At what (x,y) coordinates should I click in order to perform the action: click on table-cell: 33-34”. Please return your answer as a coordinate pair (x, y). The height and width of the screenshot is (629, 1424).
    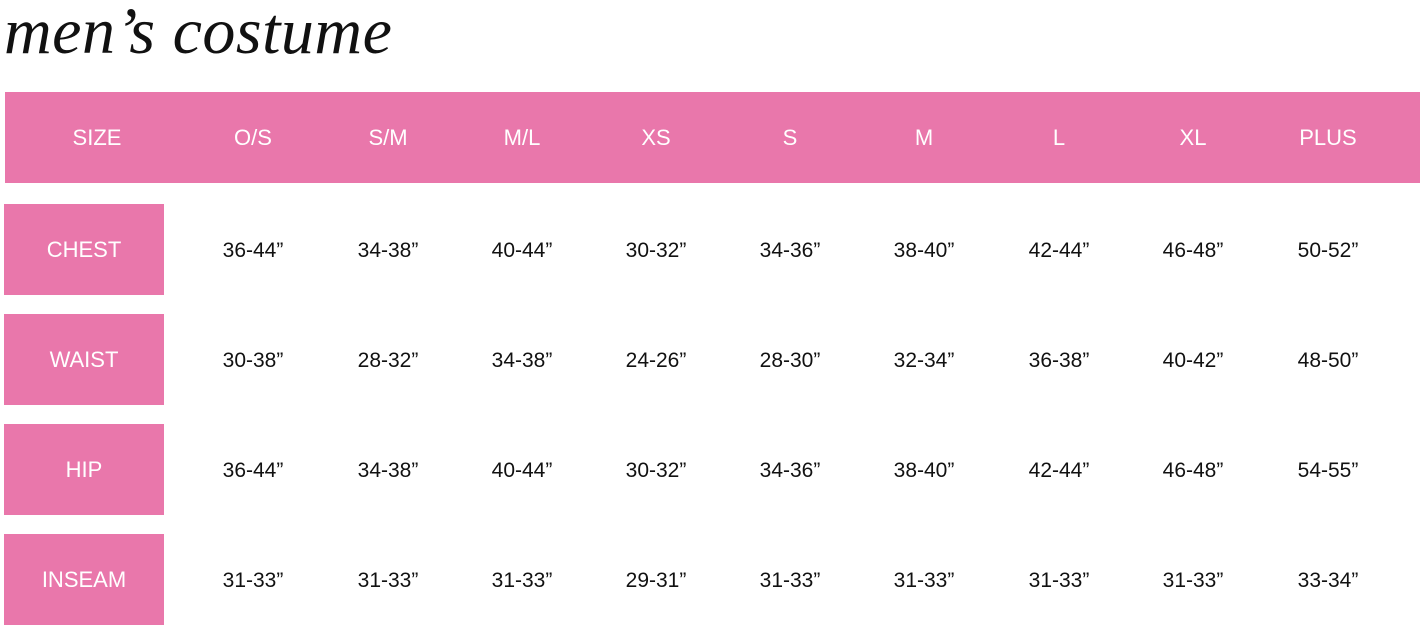
    Looking at the image, I should click on (1328, 580).